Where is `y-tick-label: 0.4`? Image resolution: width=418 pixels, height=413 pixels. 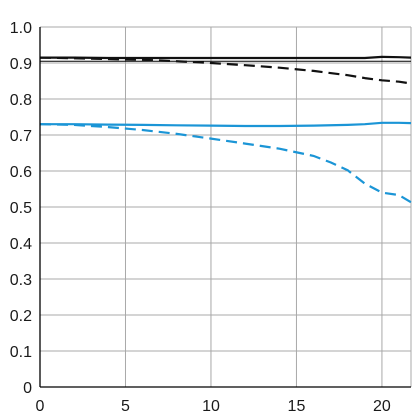
y-tick-label: 0.4 is located at coordinates (21, 244).